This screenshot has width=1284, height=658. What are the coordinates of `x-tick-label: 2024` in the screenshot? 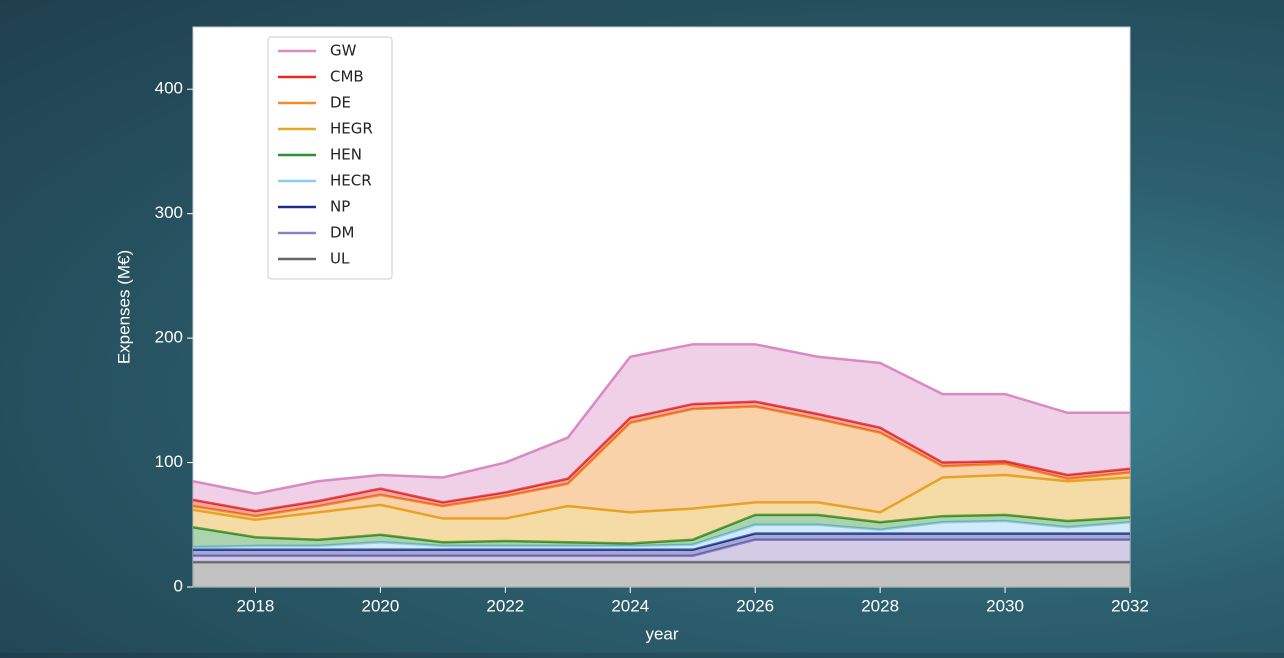 It's located at (630, 605).